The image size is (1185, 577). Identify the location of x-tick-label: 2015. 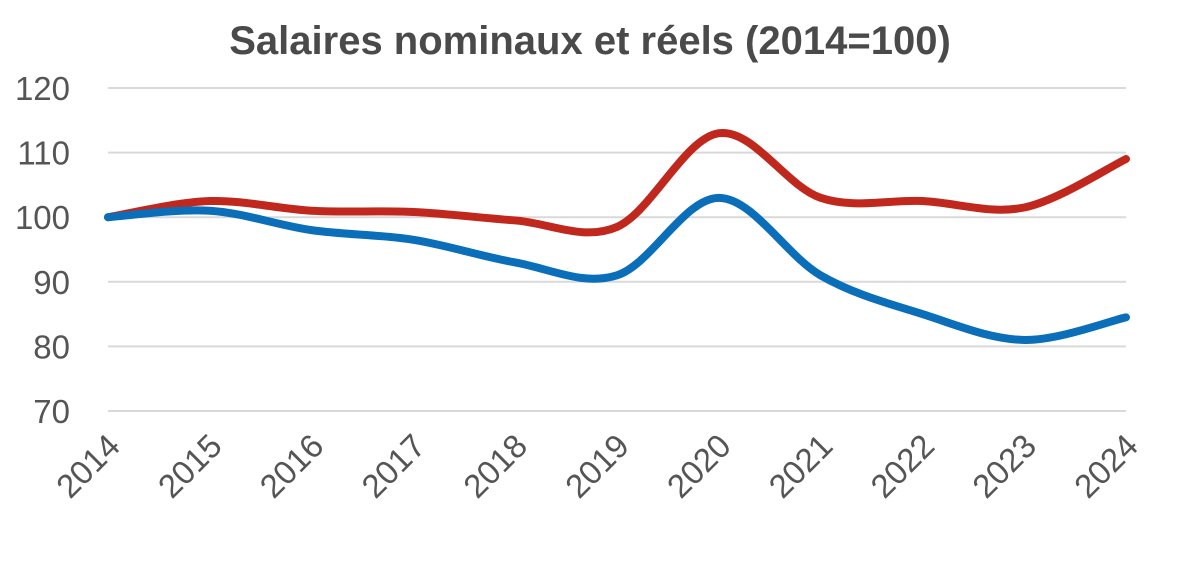
(190, 466).